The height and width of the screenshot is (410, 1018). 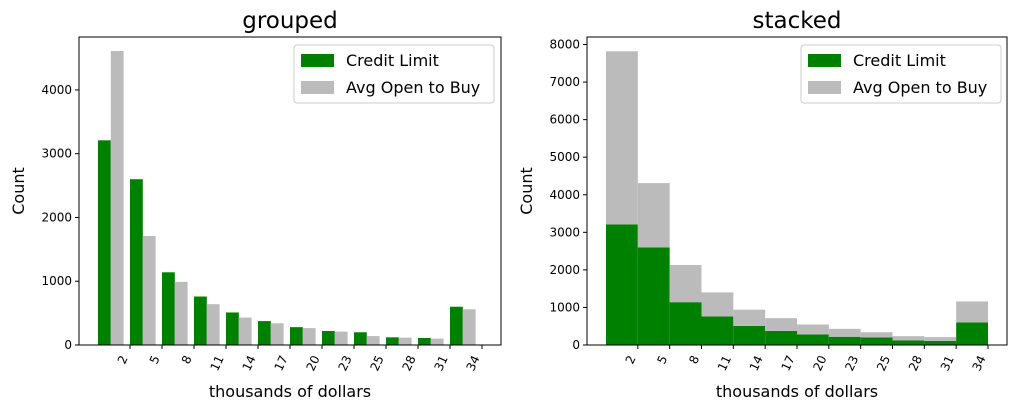 I want to click on x-tick-label: 11, so click(x=217, y=363).